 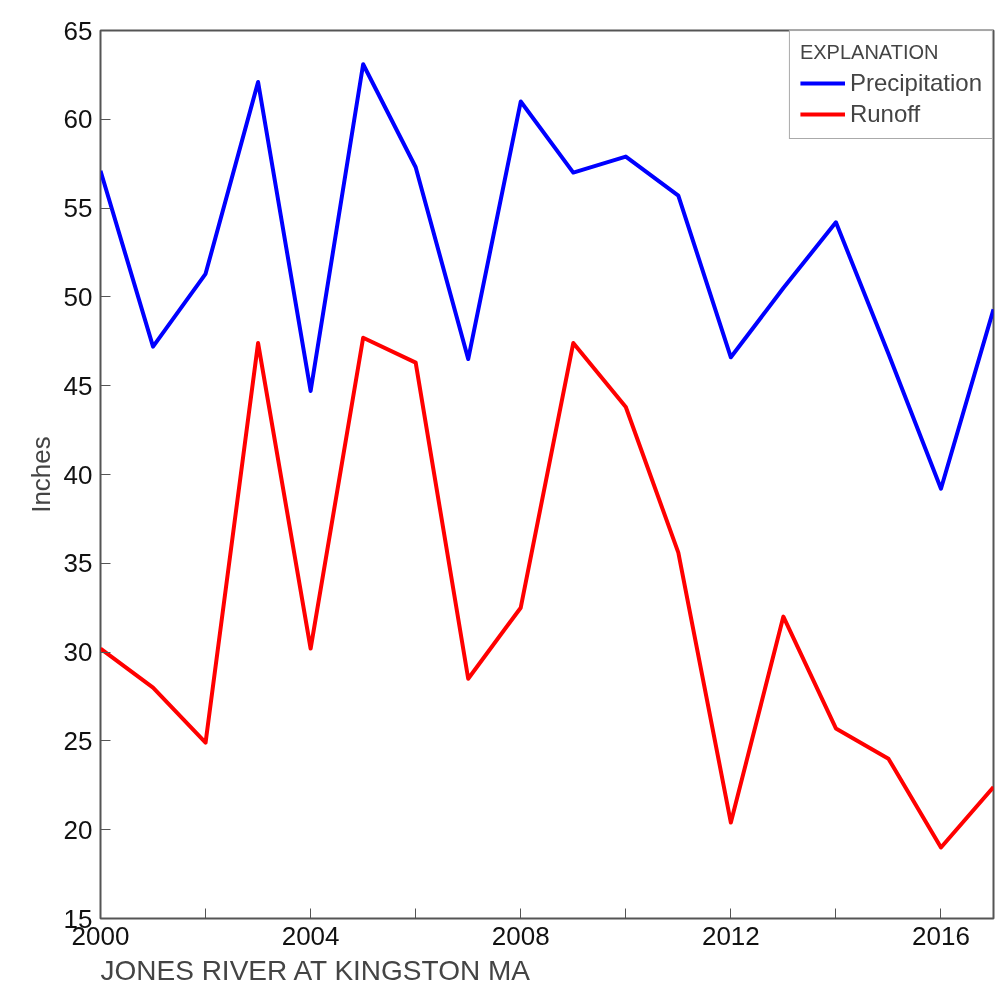 I want to click on y-tick-label: 50, so click(x=78, y=296).